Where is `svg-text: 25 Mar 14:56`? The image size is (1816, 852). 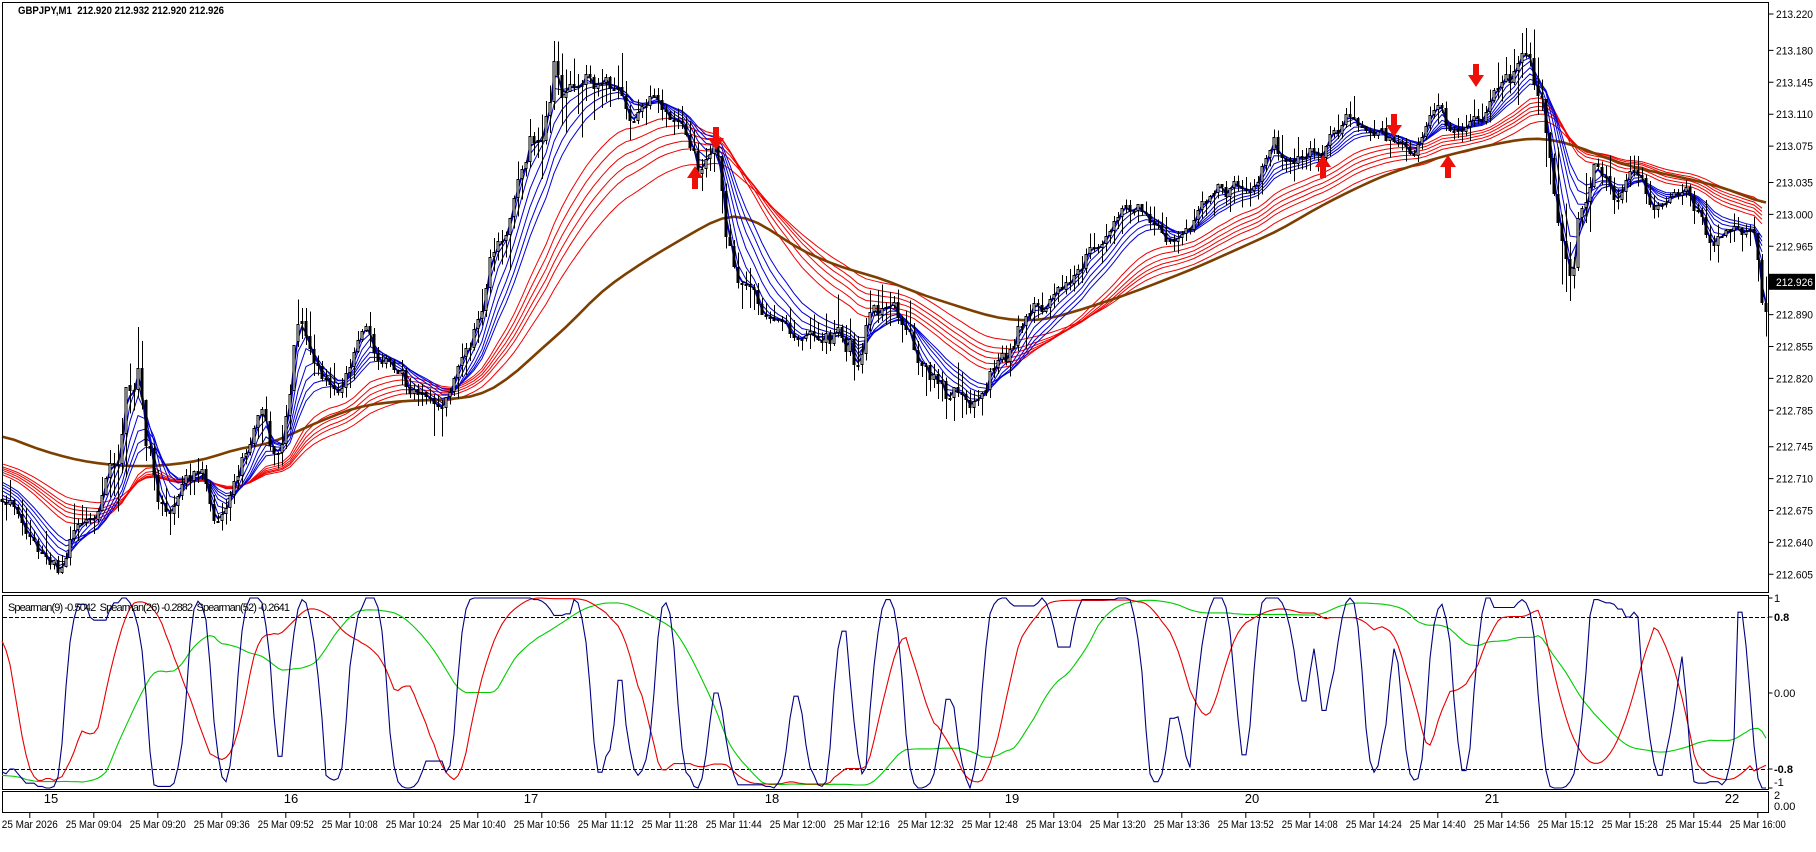
svg-text: 25 Mar 14:56 is located at coordinates (1502, 825).